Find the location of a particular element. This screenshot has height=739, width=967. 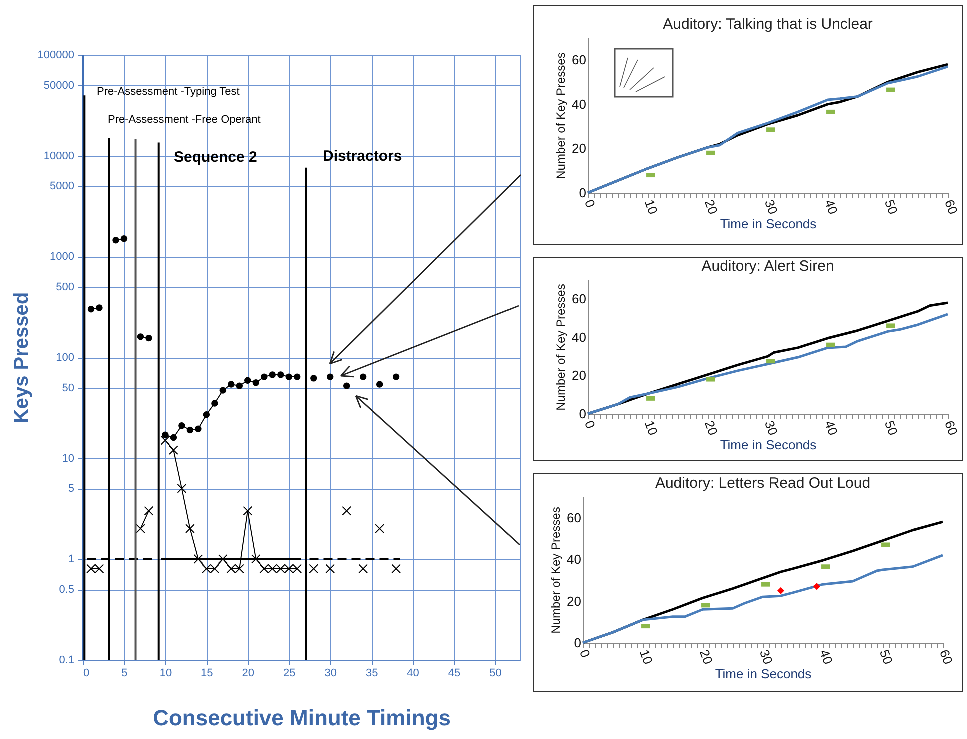

y-tick-label: 5000 is located at coordinates (62, 186).